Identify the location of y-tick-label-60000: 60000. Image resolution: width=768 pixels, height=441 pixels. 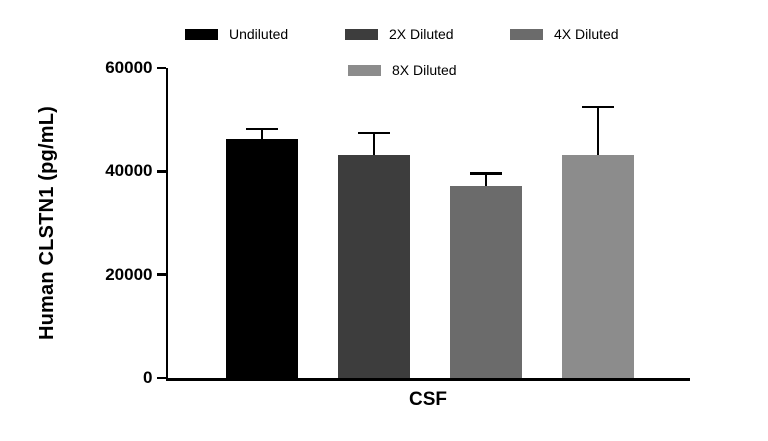
(129, 67).